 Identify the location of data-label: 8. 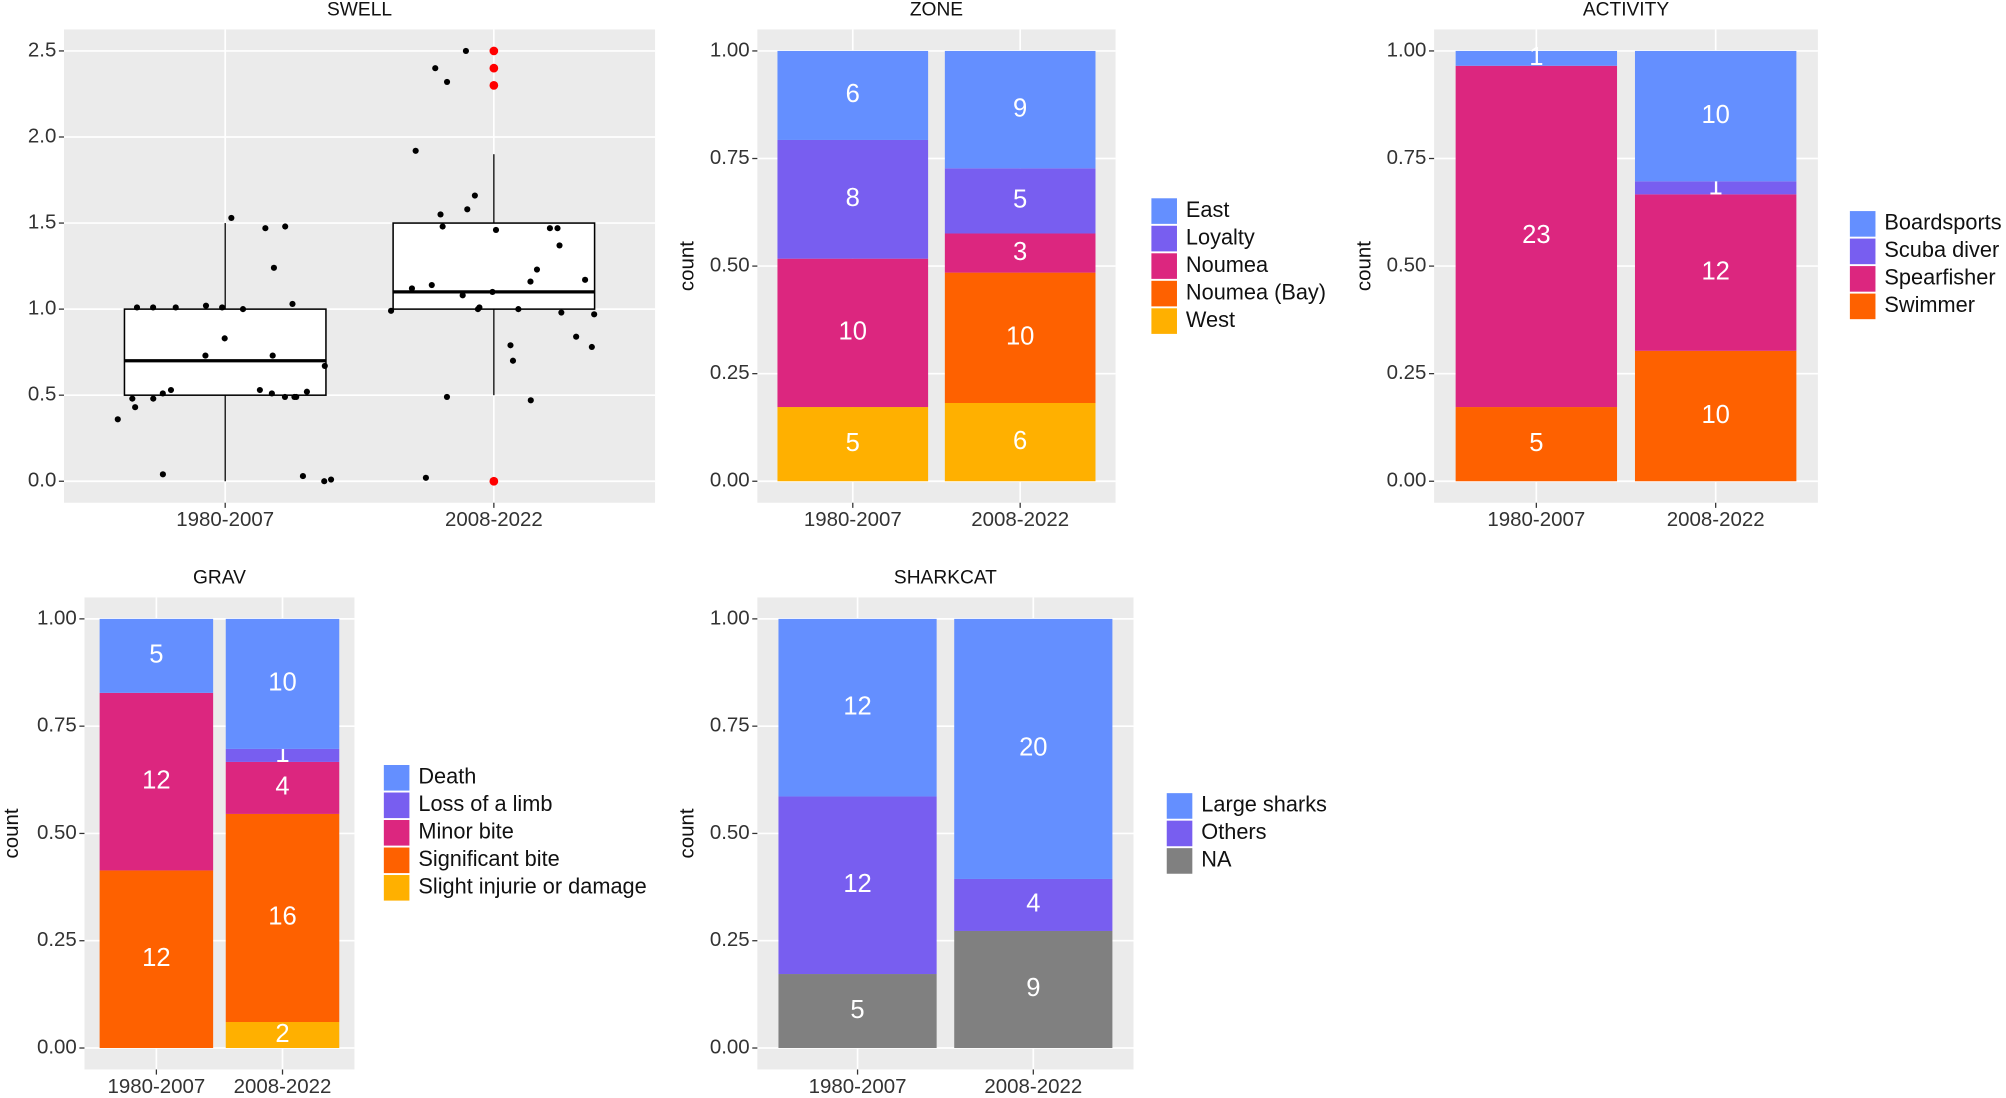
(853, 198).